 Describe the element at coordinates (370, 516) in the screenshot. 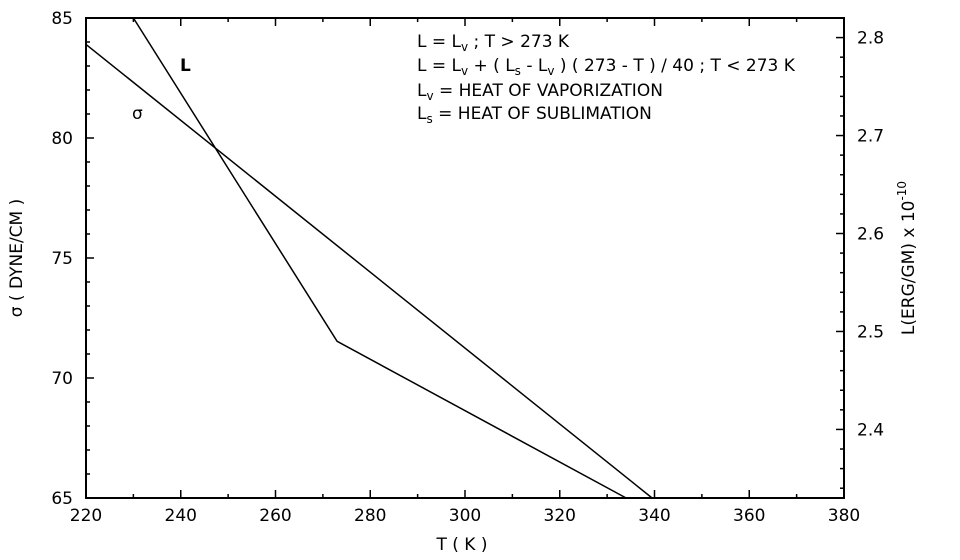

I see `x-tick-label: 280` at that location.